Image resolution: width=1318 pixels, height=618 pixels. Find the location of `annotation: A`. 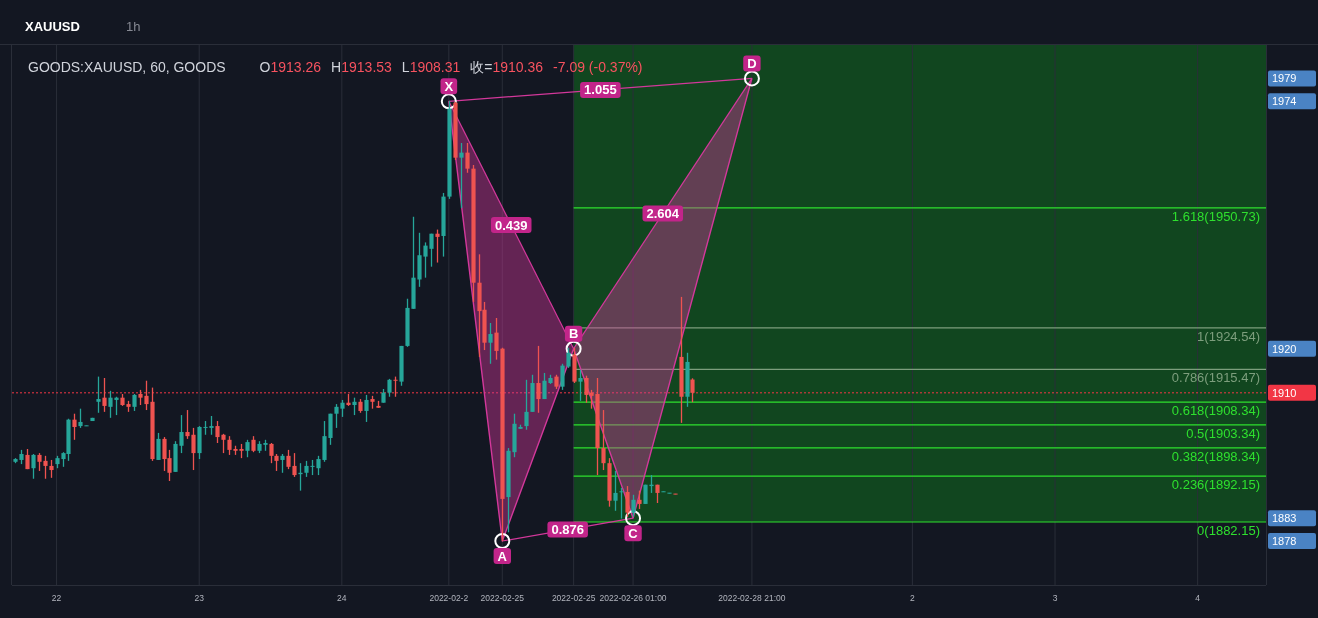

annotation: A is located at coordinates (502, 556).